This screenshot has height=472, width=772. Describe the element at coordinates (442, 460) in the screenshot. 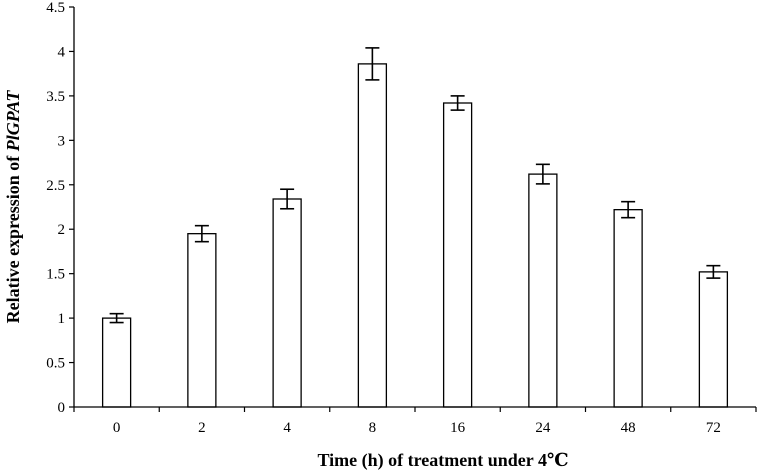

I see `x-axis-title: Time (h) of treatment under 4℃` at that location.